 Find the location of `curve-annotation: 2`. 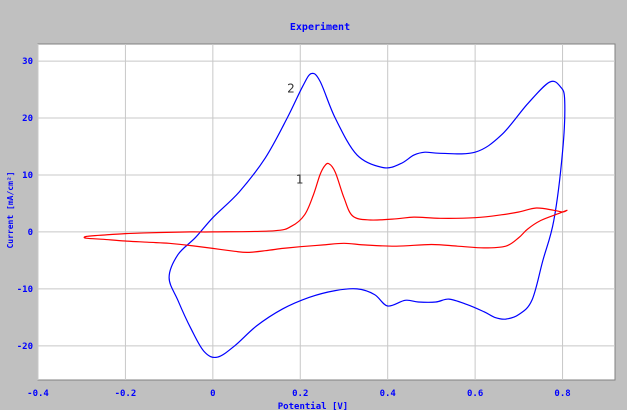

curve-annotation: 2 is located at coordinates (291, 88).